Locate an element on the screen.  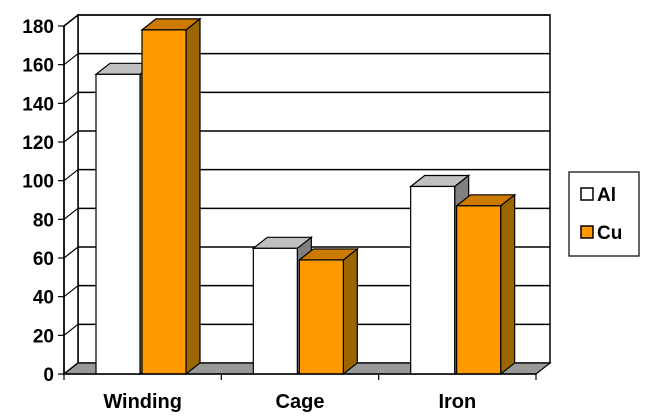
y-tick-label: 0 is located at coordinates (48, 375).